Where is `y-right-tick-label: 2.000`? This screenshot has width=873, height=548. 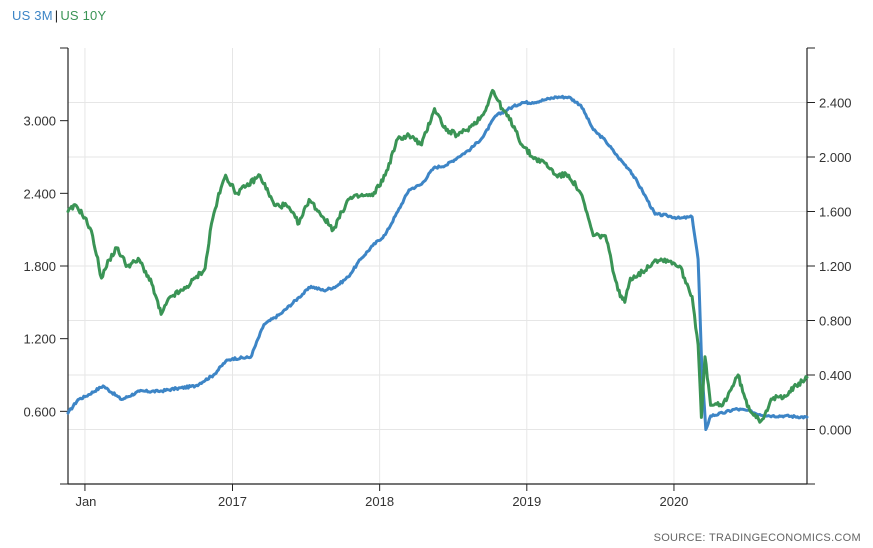 y-right-tick-label: 2.000 is located at coordinates (835, 157).